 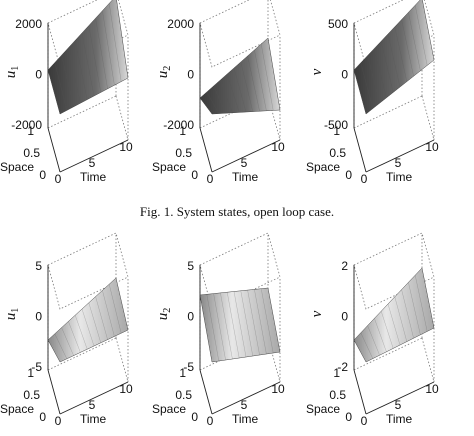 I want to click on z-tick-label: 5, so click(x=38, y=266).